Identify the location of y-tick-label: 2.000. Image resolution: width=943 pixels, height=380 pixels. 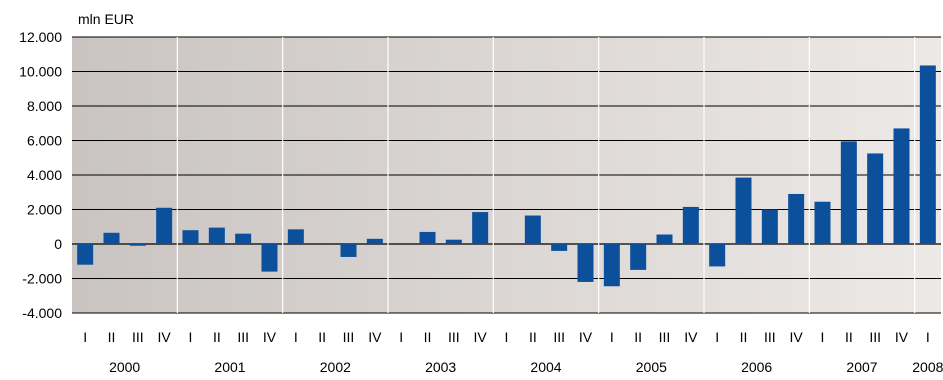
(44, 210).